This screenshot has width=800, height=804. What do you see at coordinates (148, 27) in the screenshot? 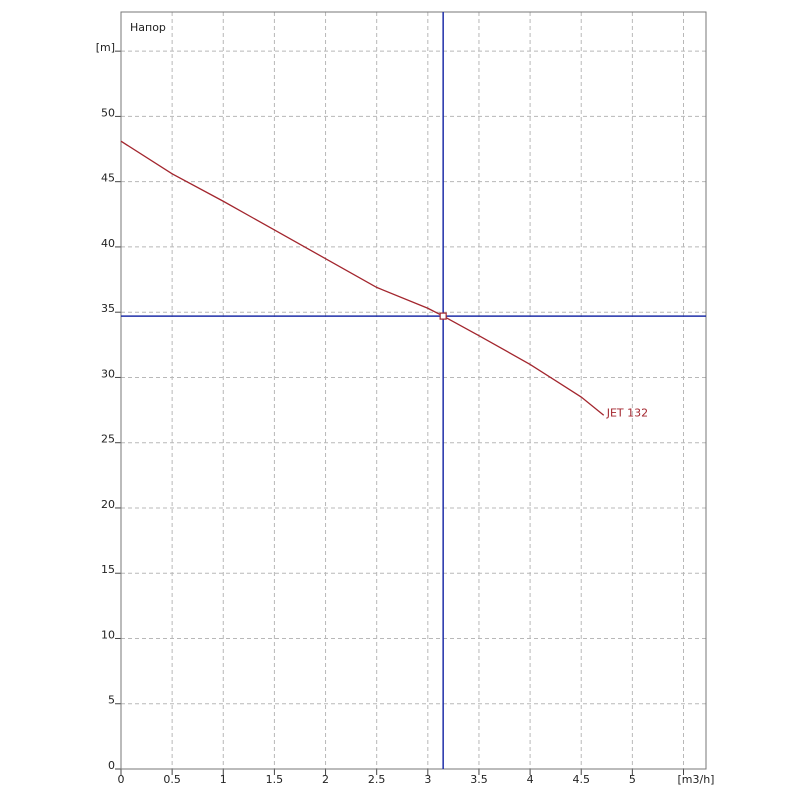
I see `chart-title: Напор` at bounding box center [148, 27].